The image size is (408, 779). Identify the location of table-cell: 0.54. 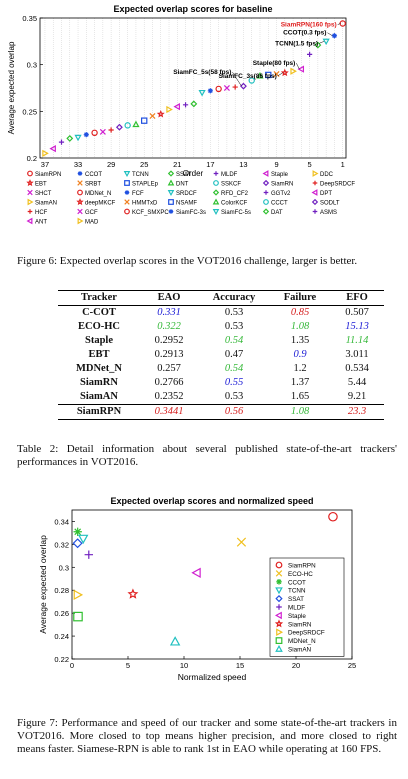
(234, 340).